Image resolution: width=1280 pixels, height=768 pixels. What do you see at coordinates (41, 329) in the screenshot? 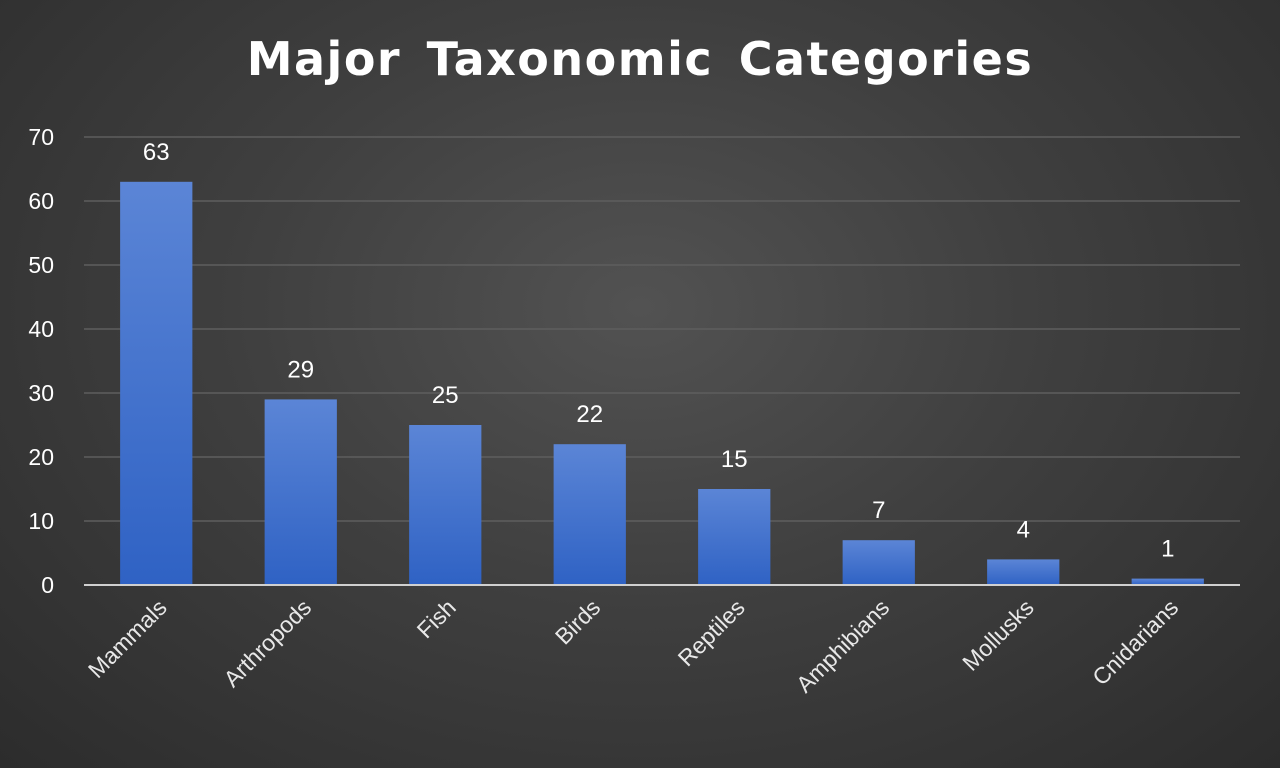
I see `y-tick-label: 40` at bounding box center [41, 329].